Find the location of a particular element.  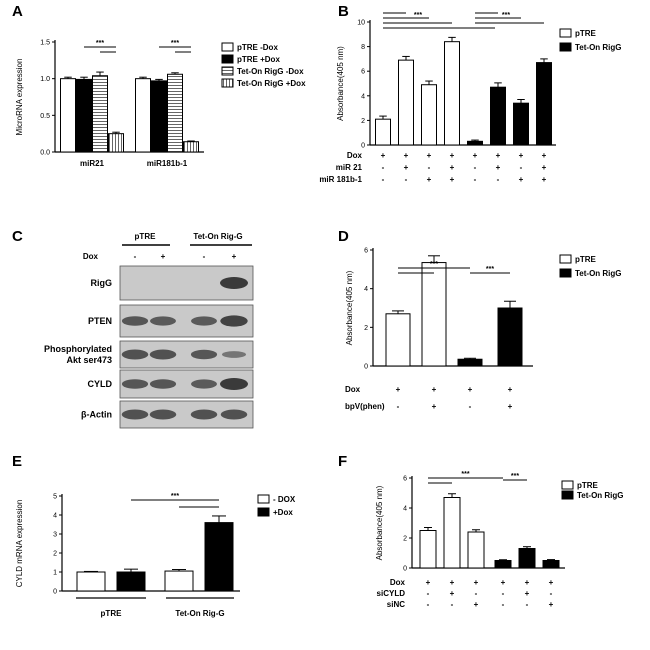

condition-label: siNC is located at coordinates (396, 604).